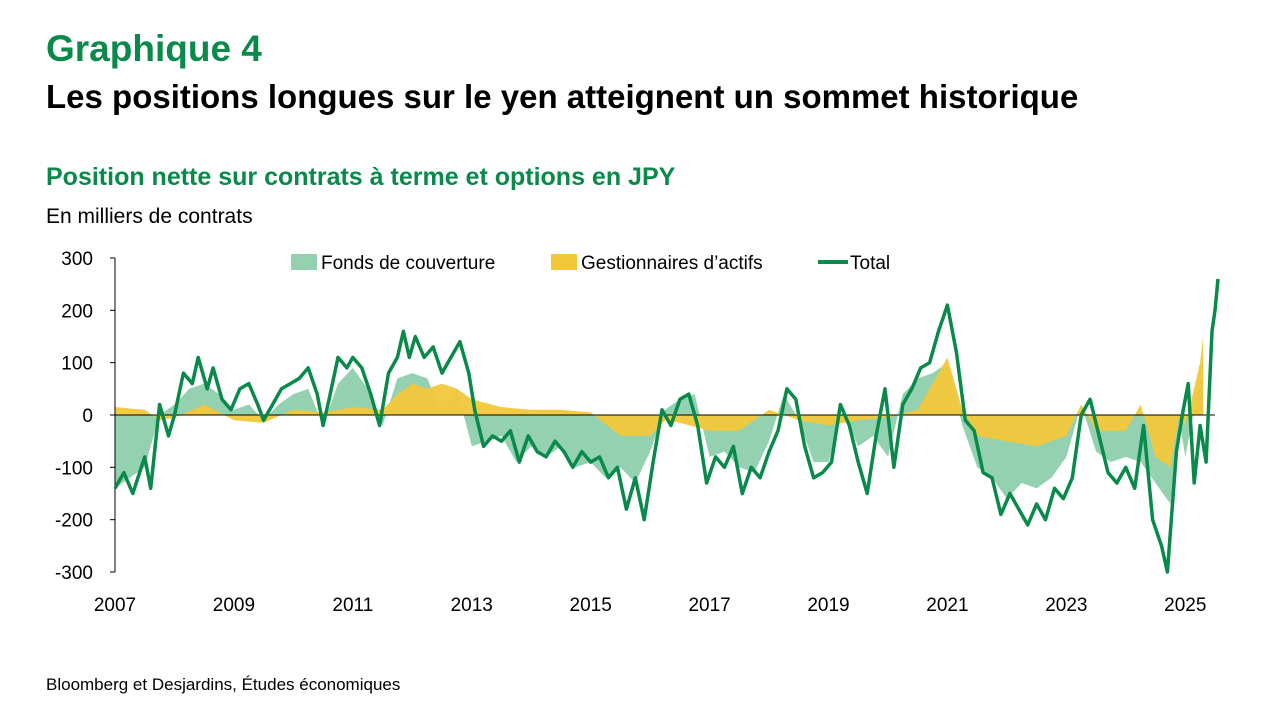 The width and height of the screenshot is (1280, 720). I want to click on legend-swatch-asset-managers, so click(564, 262).